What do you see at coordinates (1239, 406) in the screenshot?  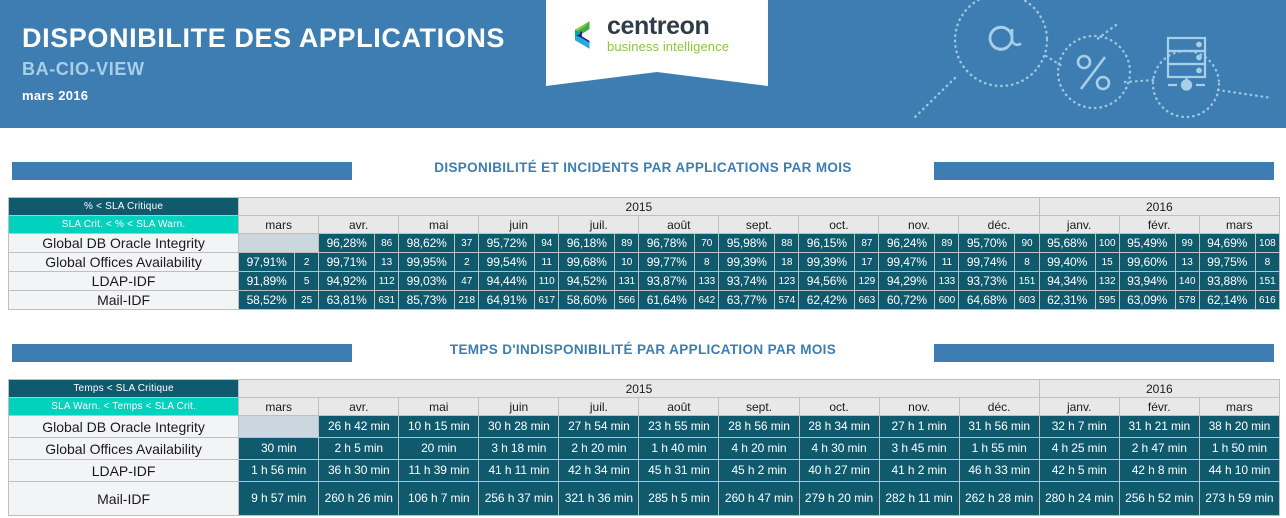 I see `month-mars-2016-t2: mars` at bounding box center [1239, 406].